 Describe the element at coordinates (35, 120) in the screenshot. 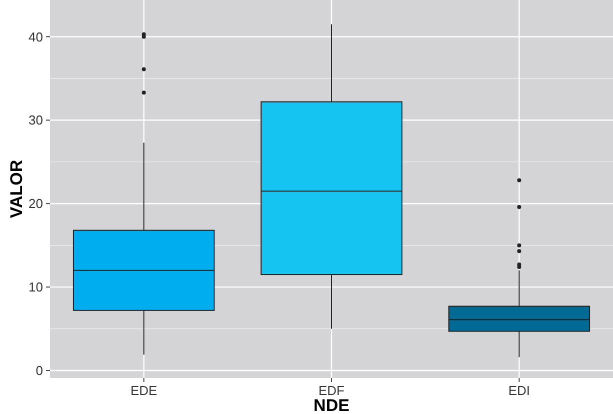

I see `y-tick-label: 30` at that location.